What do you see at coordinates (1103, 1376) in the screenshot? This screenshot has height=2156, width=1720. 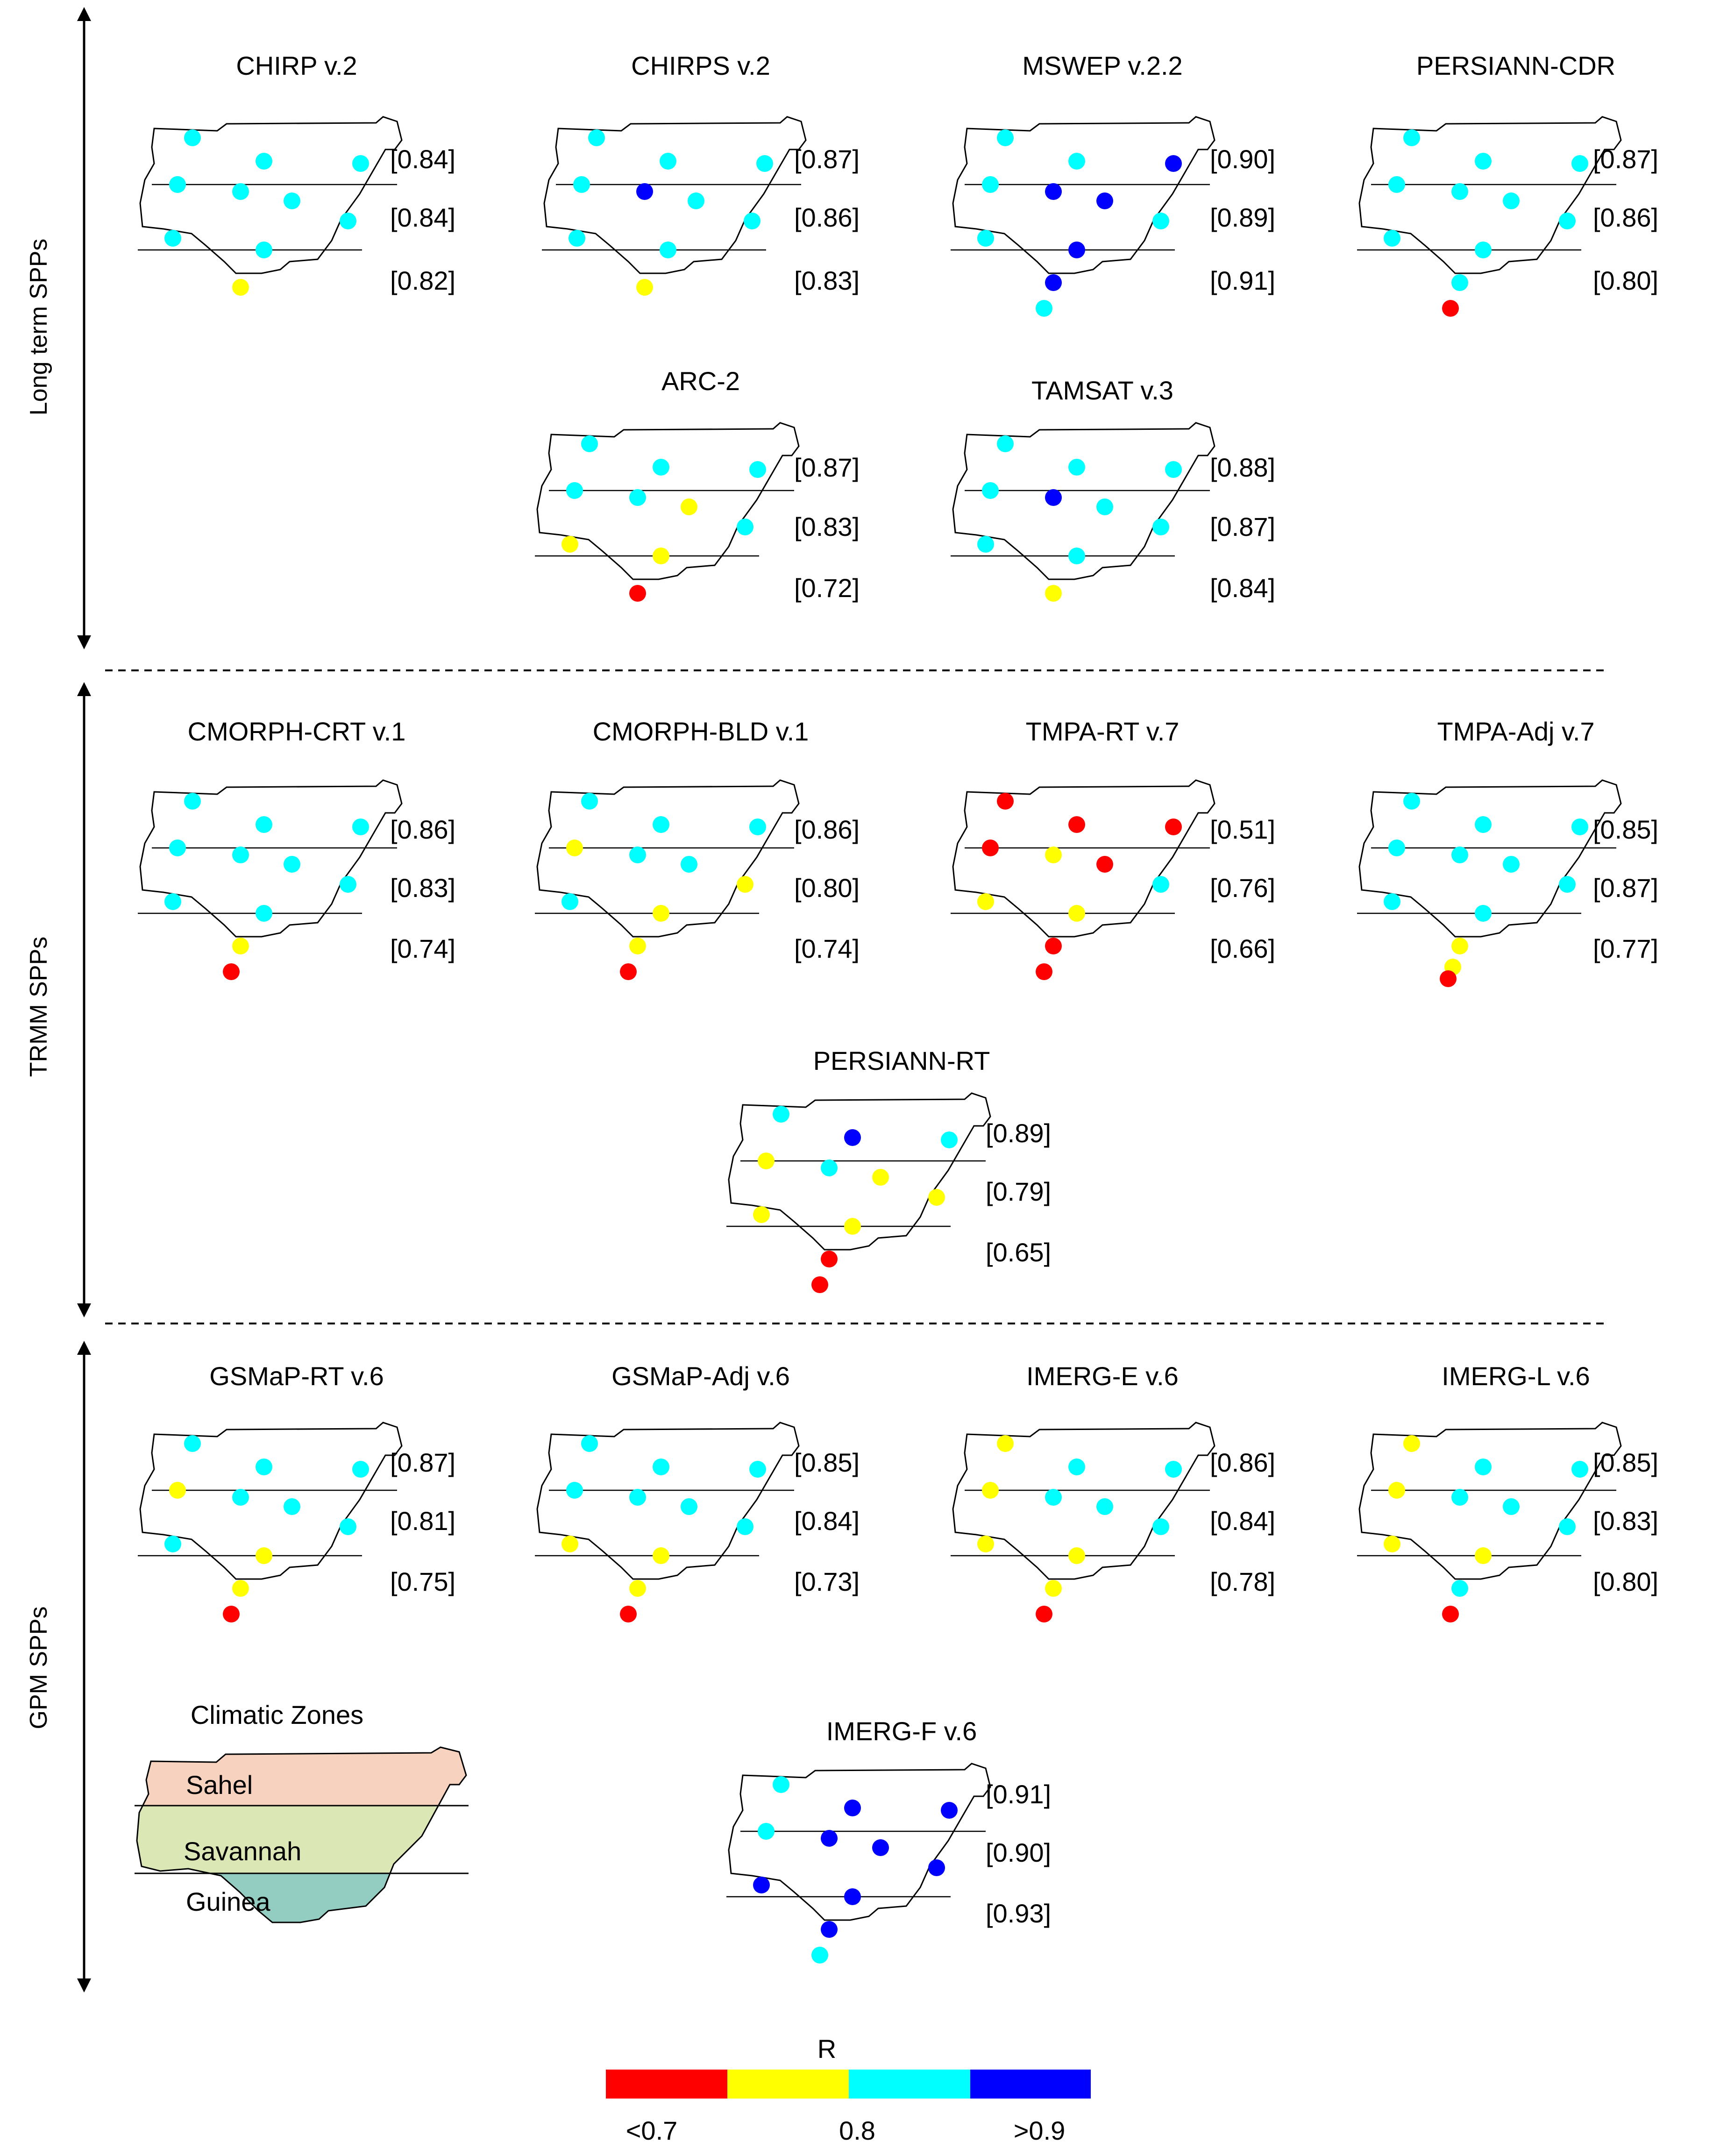 I see `panel-title: IMERG-E v.6` at bounding box center [1103, 1376].